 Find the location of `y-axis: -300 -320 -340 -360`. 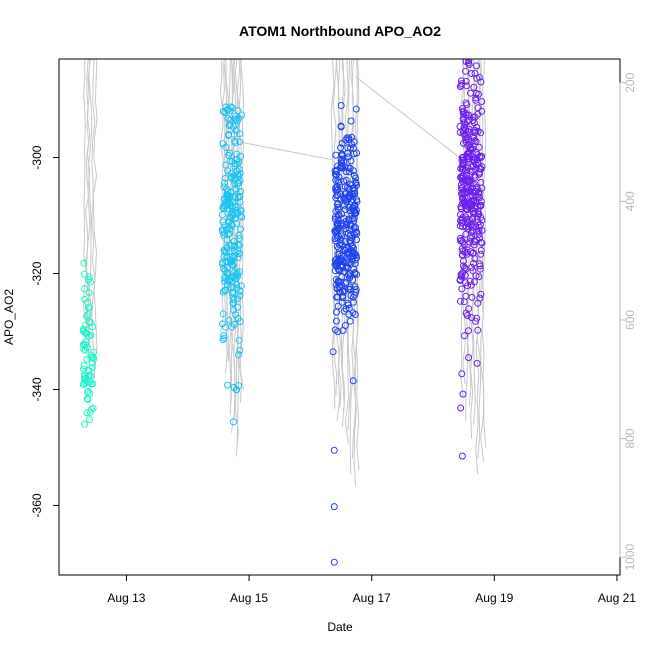

y-axis: -300 -320 -340 -360 is located at coordinates (44, 331).